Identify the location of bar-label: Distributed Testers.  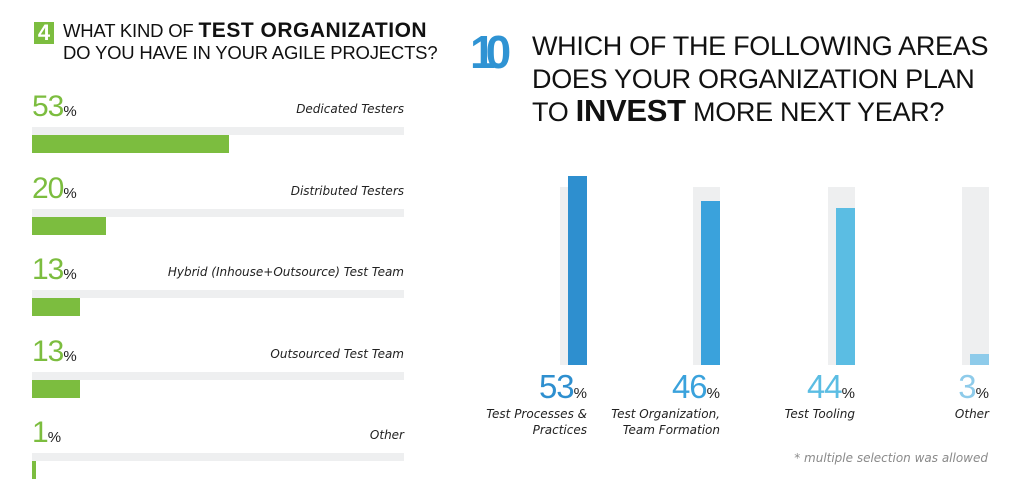
(347, 190).